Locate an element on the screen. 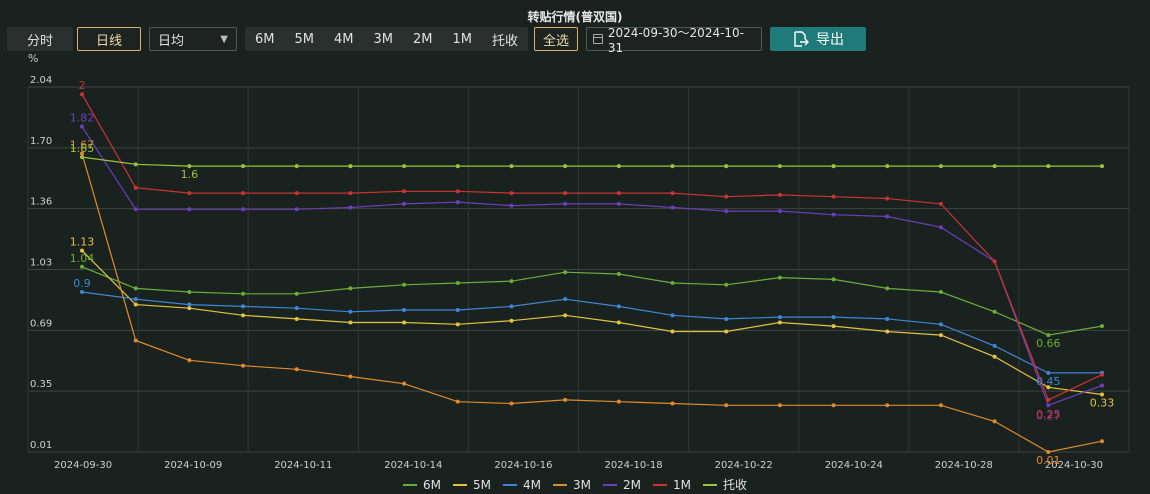 This screenshot has height=494, width=1150. legend-label: 4M is located at coordinates (531, 484).